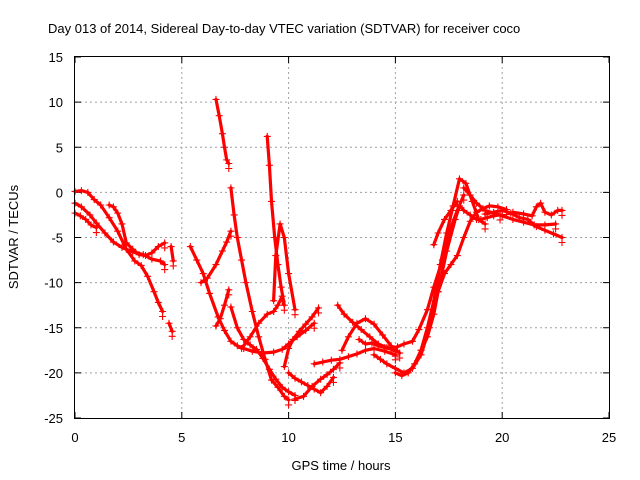 The height and width of the screenshot is (480, 640). What do you see at coordinates (502, 437) in the screenshot?
I see `x-tick-label: 20` at bounding box center [502, 437].